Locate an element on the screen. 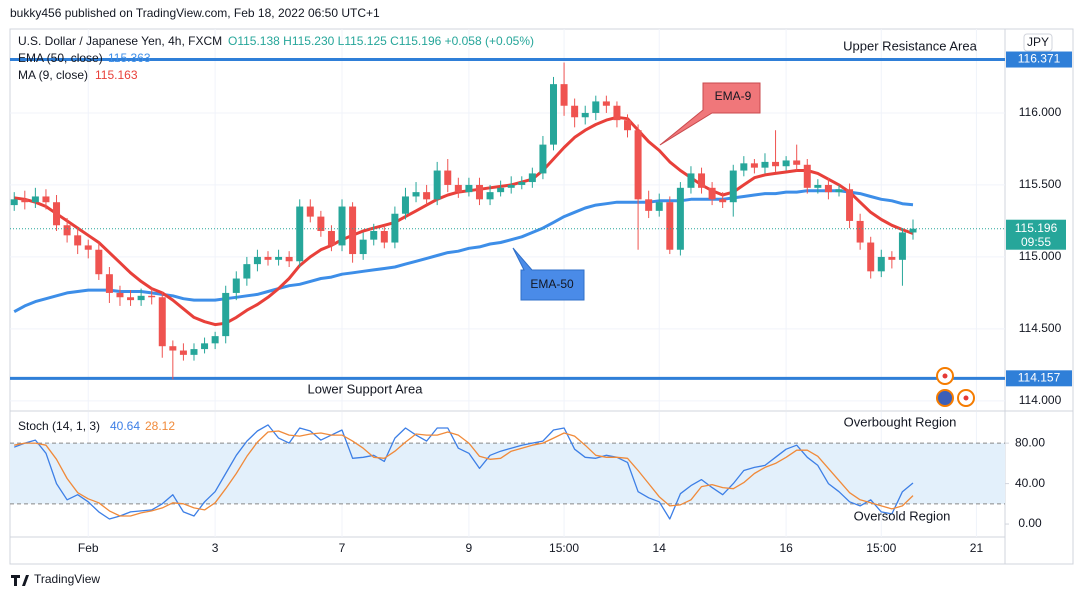  currency-badge is located at coordinates (1038, 42).